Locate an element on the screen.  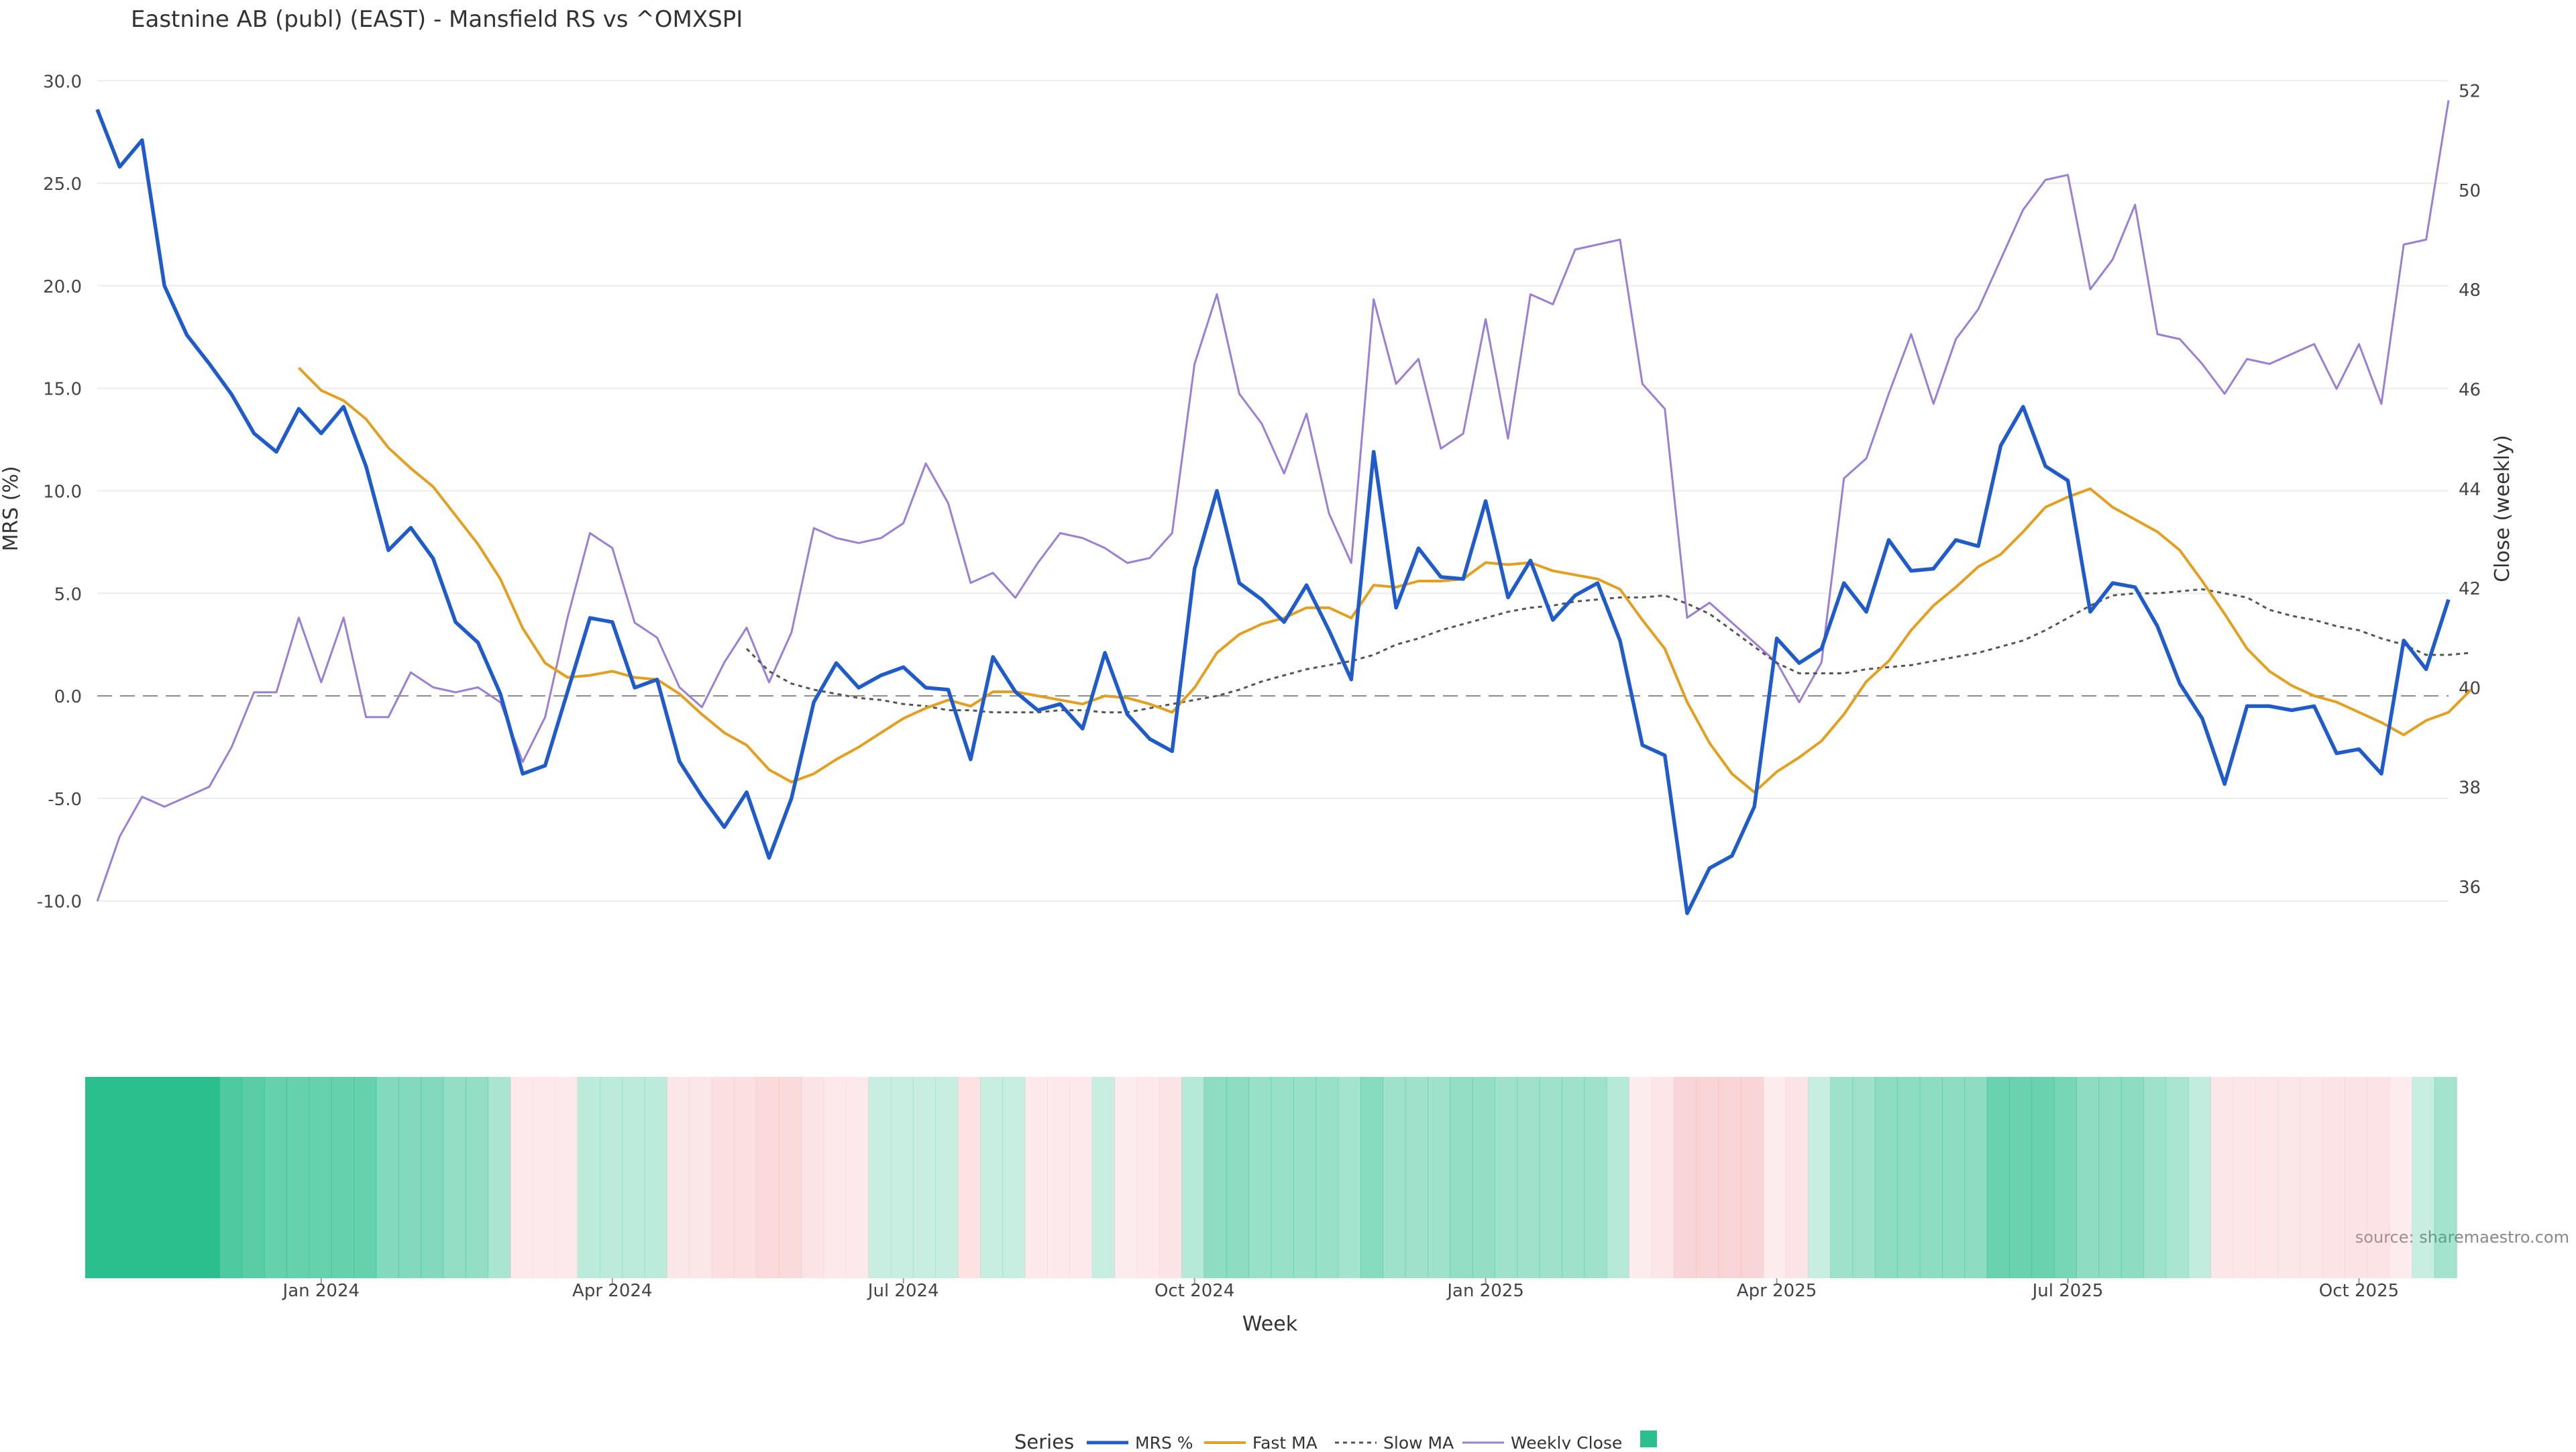
legend-heatmap-swatch is located at coordinates (1648, 1439).